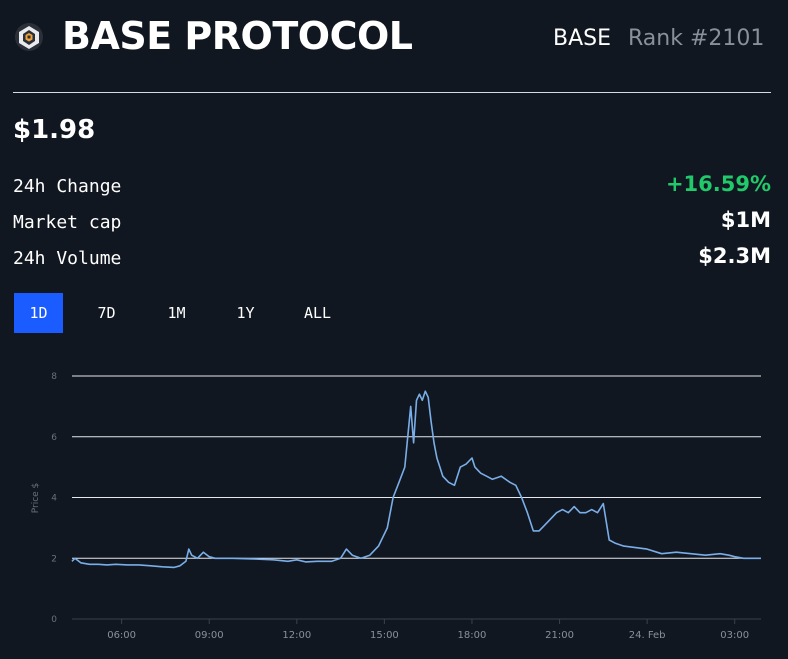 The height and width of the screenshot is (659, 788). Describe the element at coordinates (54, 559) in the screenshot. I see `y-tick-label: 2` at that location.